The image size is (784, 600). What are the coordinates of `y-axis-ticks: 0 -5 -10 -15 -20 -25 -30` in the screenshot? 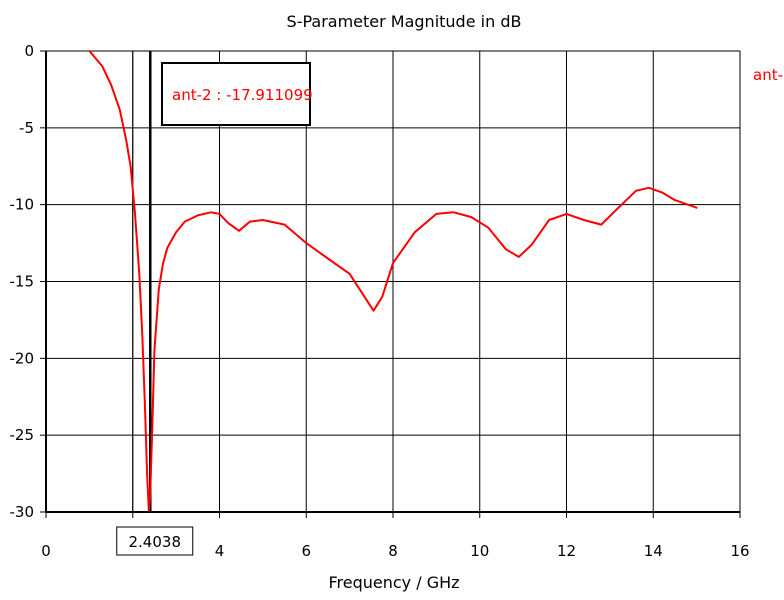 It's located at (28, 281).